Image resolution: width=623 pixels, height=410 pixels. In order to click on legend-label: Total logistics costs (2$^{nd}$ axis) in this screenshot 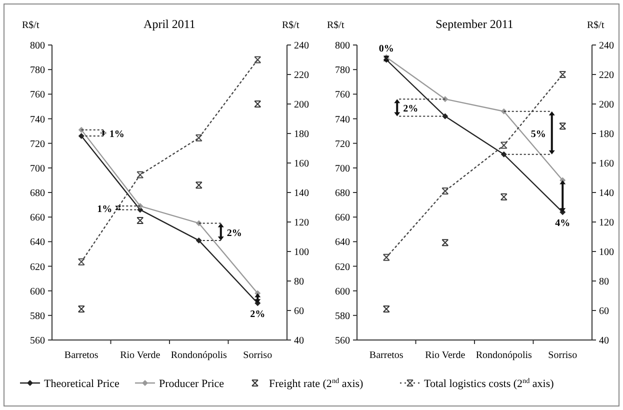, I will do `click(489, 383)`.